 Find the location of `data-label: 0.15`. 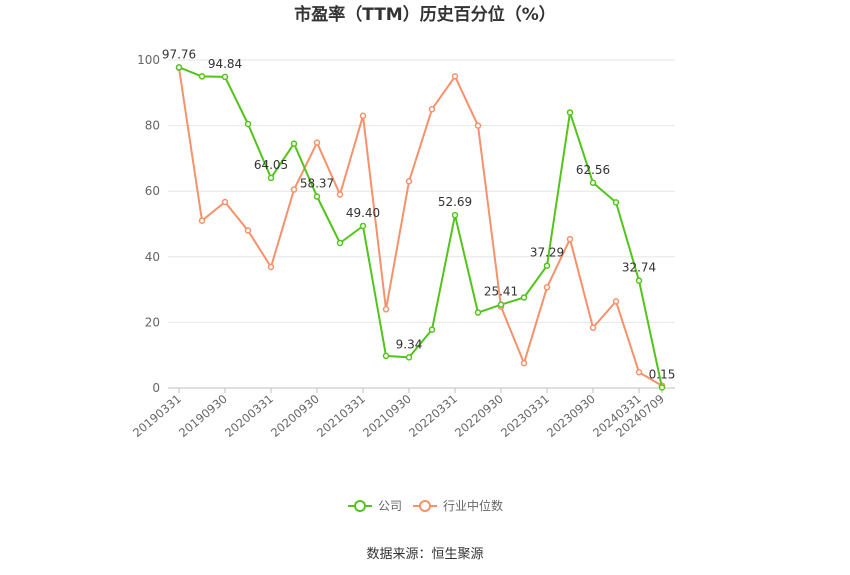

data-label: 0.15 is located at coordinates (662, 375).